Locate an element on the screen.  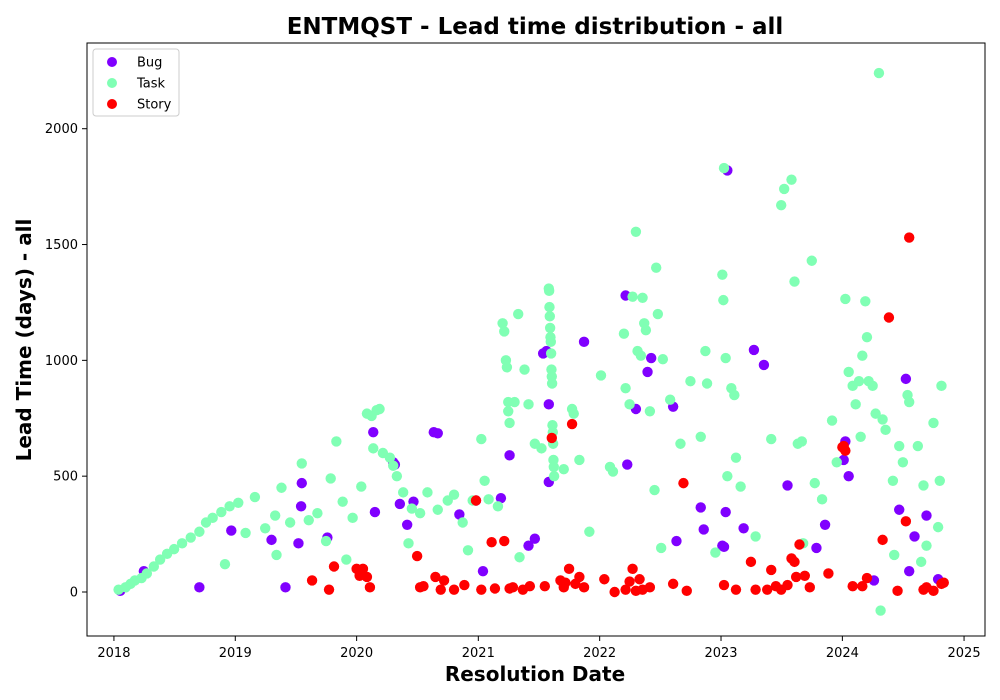
y-tick-label: 1000 is located at coordinates (61, 361).